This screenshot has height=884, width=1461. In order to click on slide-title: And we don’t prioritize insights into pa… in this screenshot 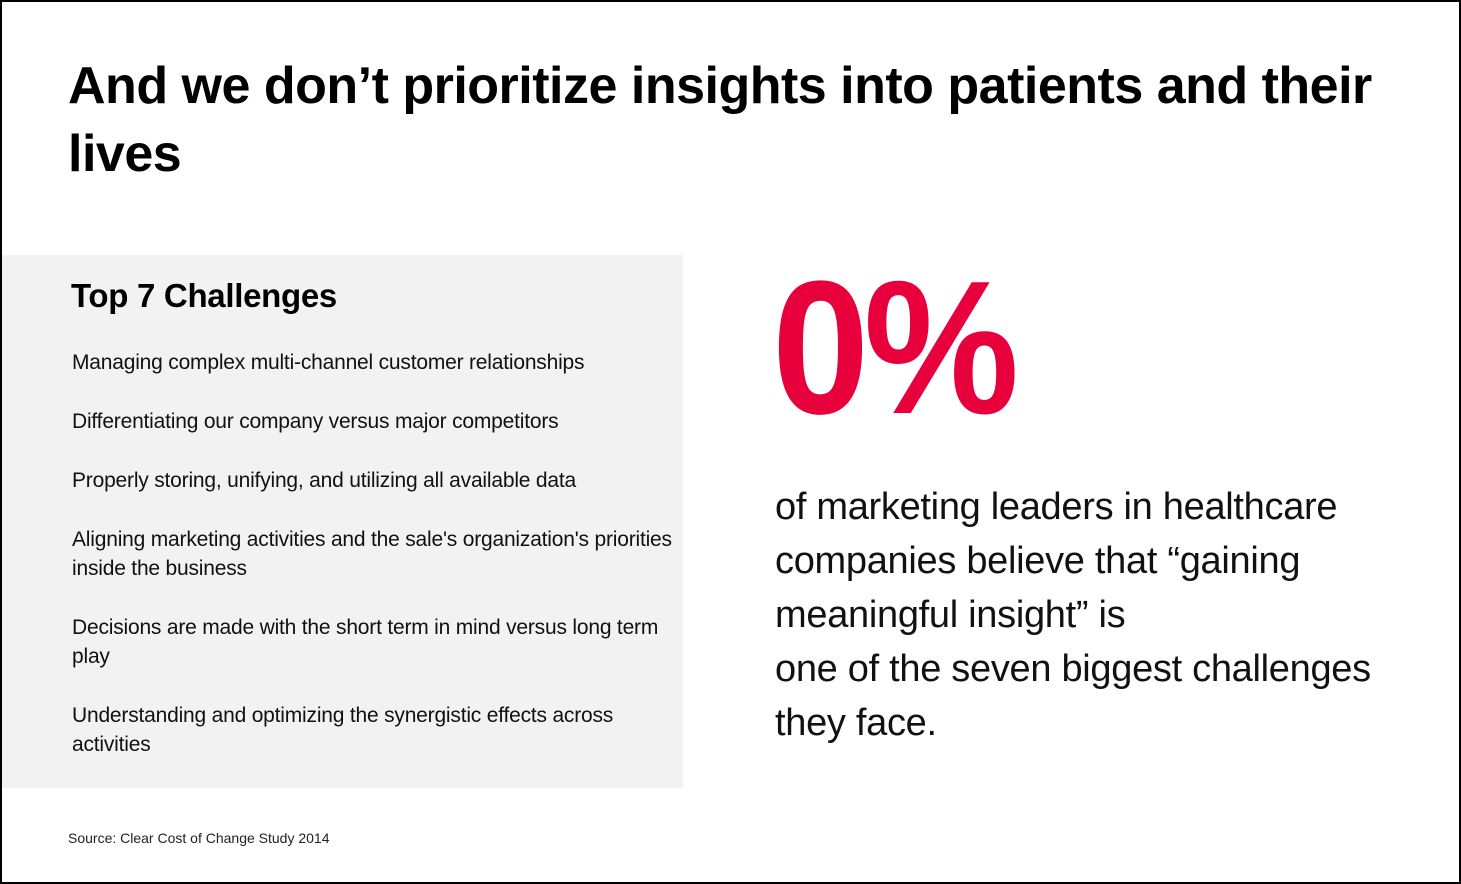, I will do `click(720, 120)`.